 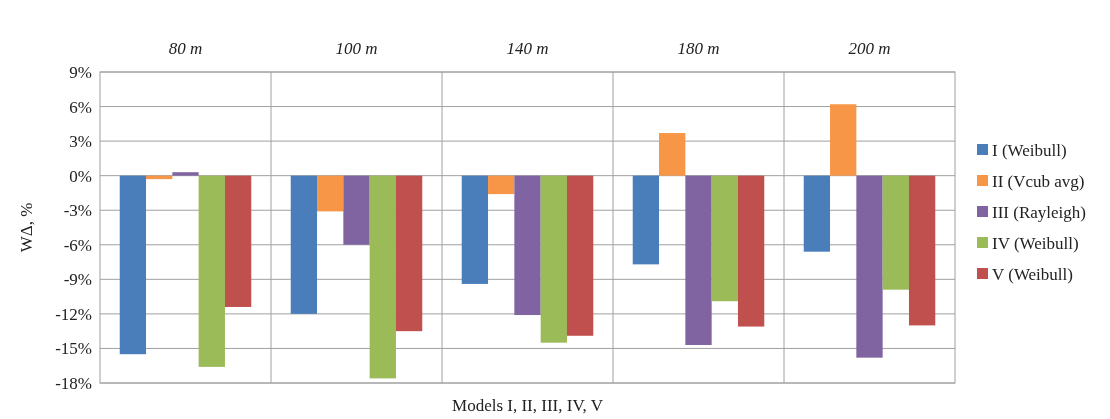 What do you see at coordinates (185, 48) in the screenshot?
I see `x-tick-label: 80 m` at bounding box center [185, 48].